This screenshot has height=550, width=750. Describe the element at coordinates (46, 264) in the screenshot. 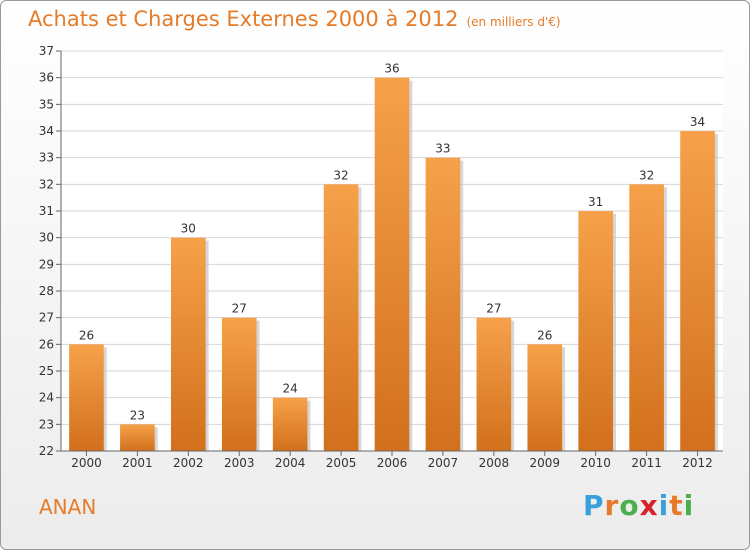

I see `y-tick-label: 29` at that location.